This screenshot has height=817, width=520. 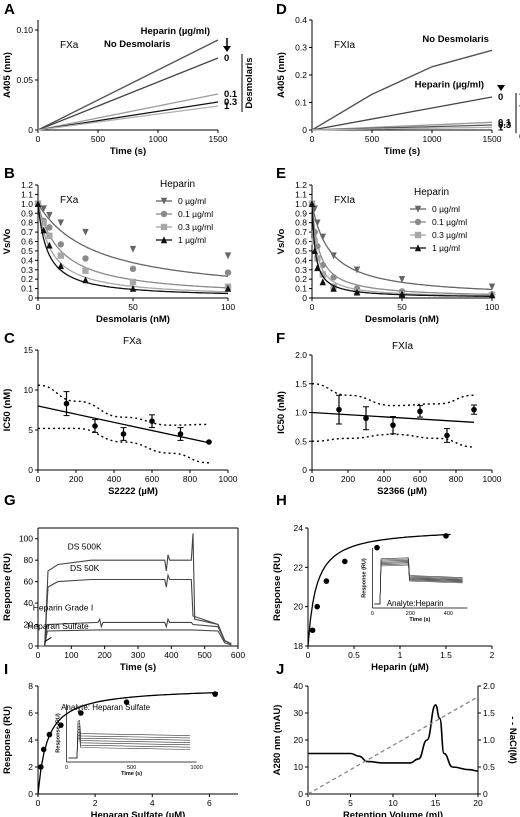 I want to click on a280-trace, so click(x=393, y=738).